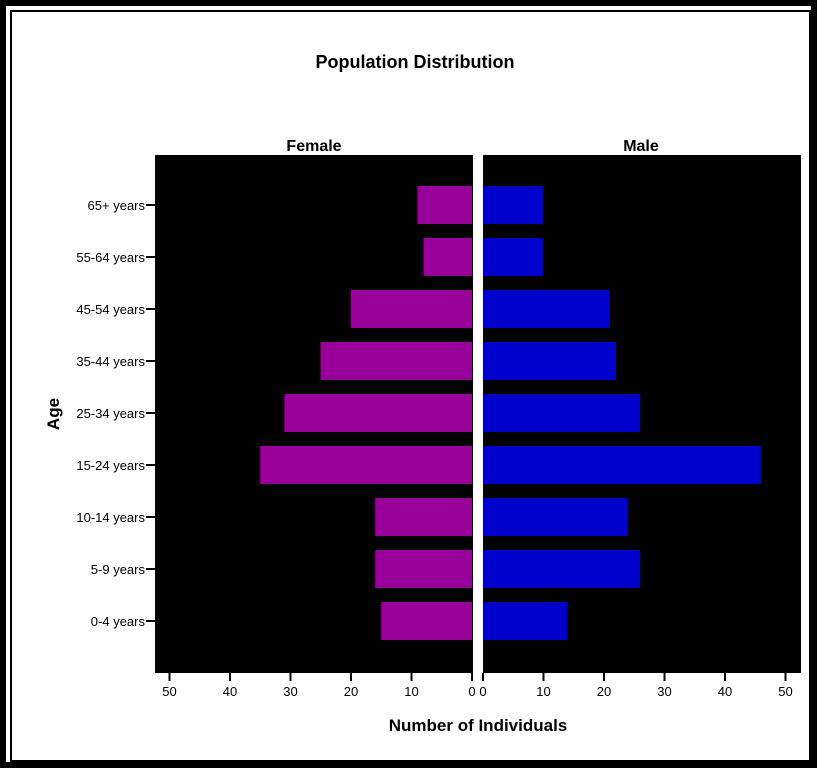 This screenshot has height=768, width=817. I want to click on x-tick-label-male-5: 50, so click(785, 691).